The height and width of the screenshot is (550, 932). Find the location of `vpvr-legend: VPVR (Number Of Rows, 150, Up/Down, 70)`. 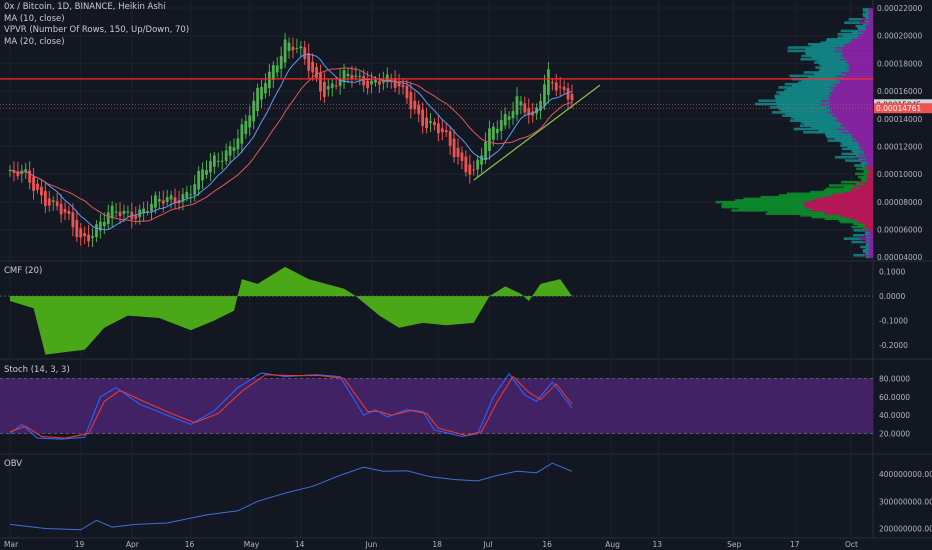

vpvr-legend: VPVR (Number Of Rows, 150, Up/Down, 70) is located at coordinates (97, 30).